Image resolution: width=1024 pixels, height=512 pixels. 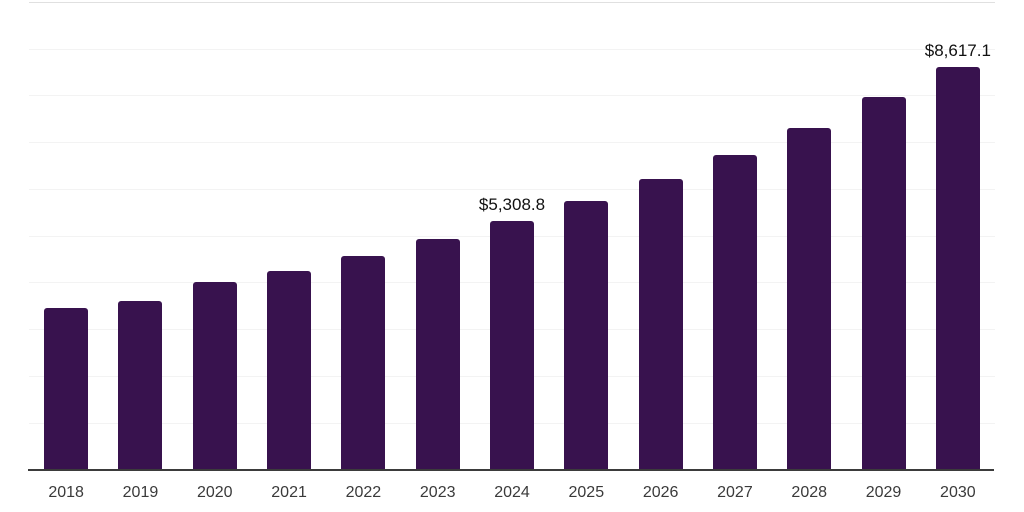 What do you see at coordinates (735, 492) in the screenshot?
I see `tick-label-2027: 2027` at bounding box center [735, 492].